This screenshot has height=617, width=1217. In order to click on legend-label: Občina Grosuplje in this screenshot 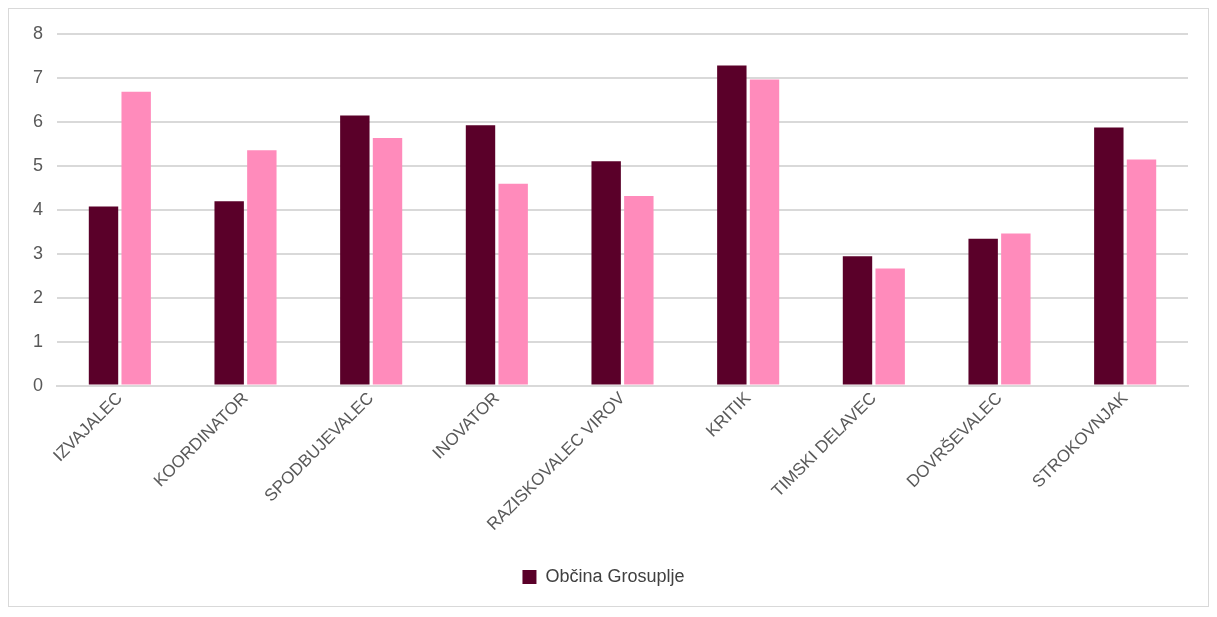, I will do `click(615, 575)`.